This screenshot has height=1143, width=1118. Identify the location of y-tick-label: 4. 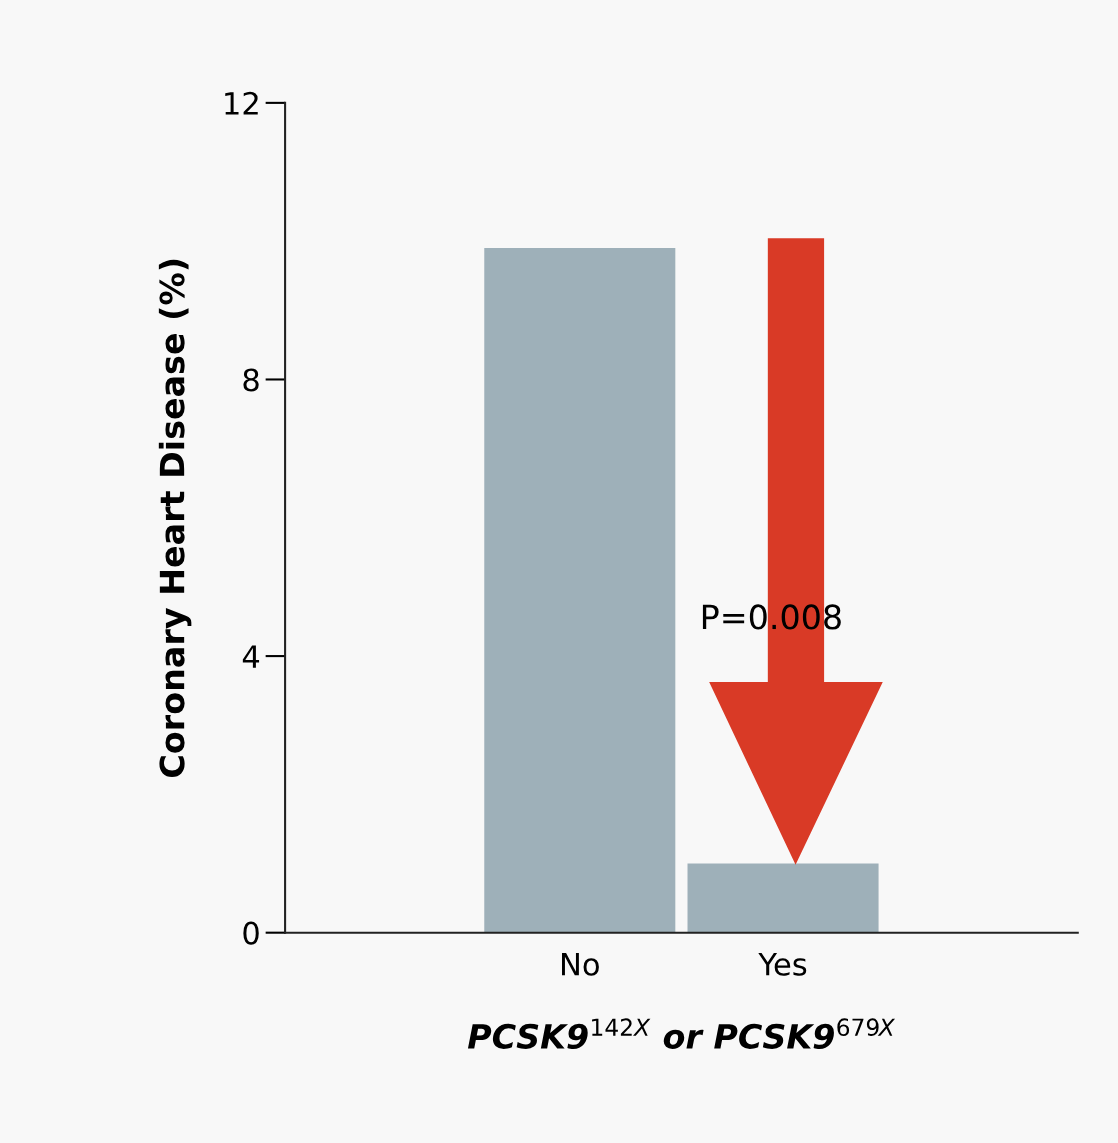
(251, 656).